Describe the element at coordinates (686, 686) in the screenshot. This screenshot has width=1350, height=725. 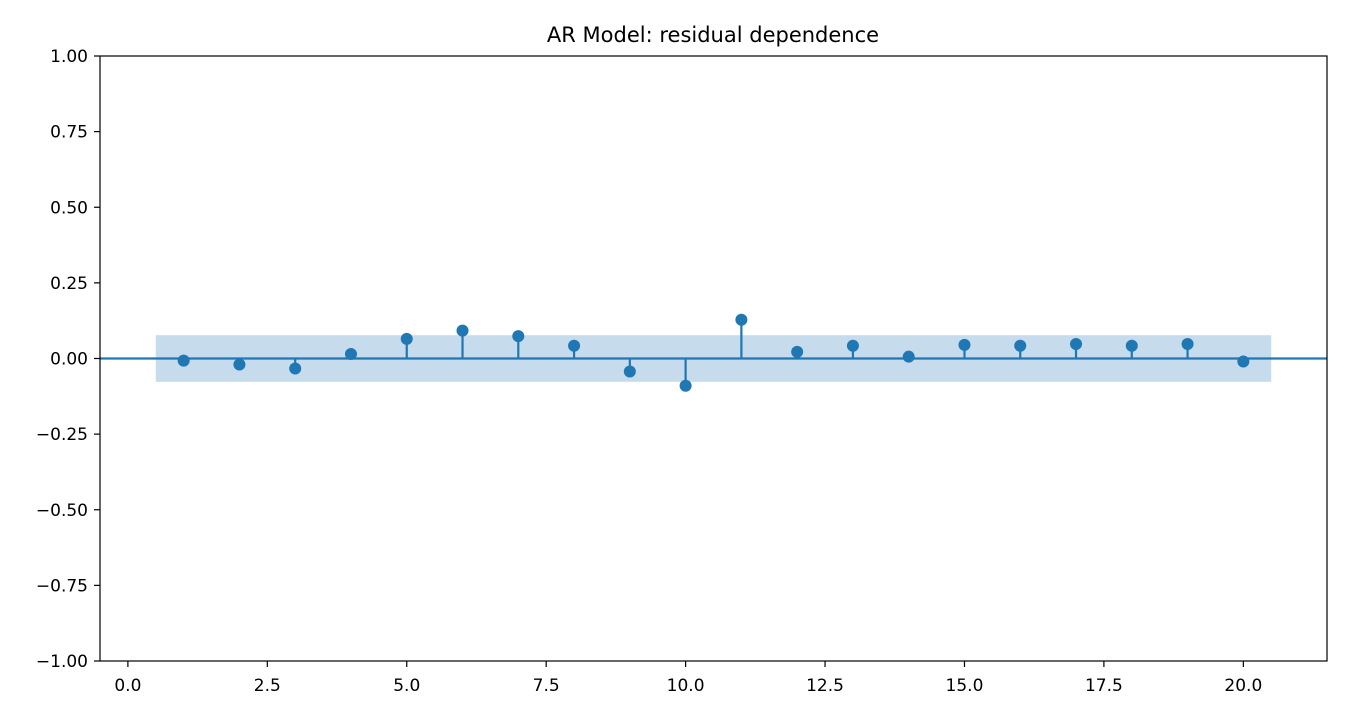
I see `x-tick-label: 10.0` at that location.